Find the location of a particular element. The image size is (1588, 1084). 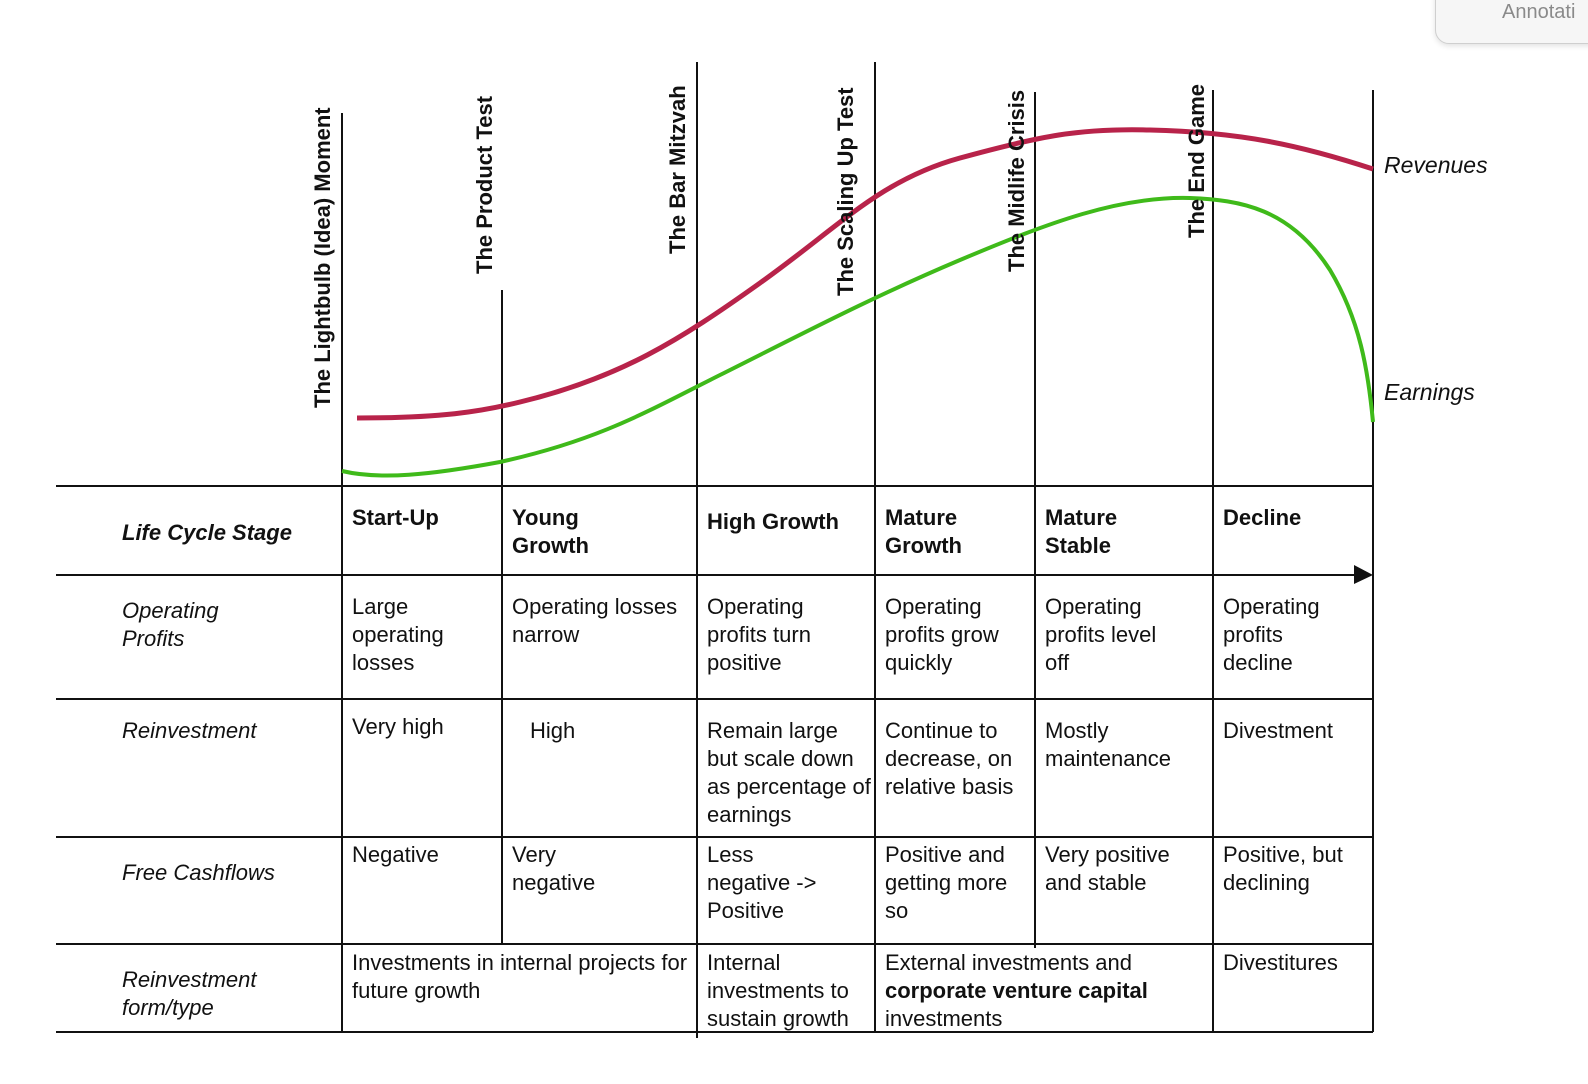

annotation-popup: Annotati is located at coordinates (1511, 22).